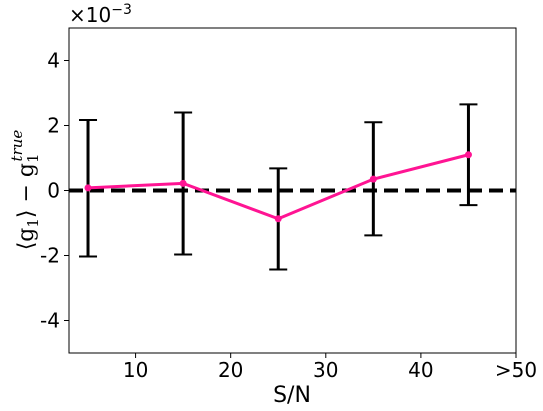  What do you see at coordinates (292, 395) in the screenshot?
I see `x-axis-label: S/N` at bounding box center [292, 395].